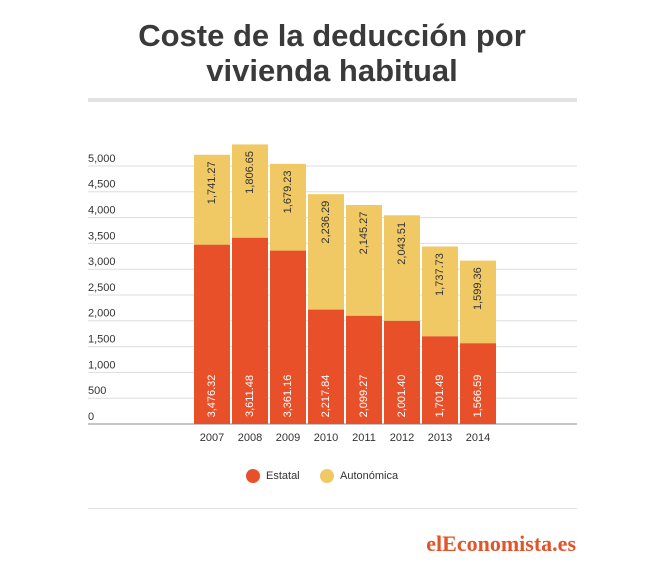 This screenshot has height=565, width=665. I want to click on value-label: 1,701.49, so click(440, 396).